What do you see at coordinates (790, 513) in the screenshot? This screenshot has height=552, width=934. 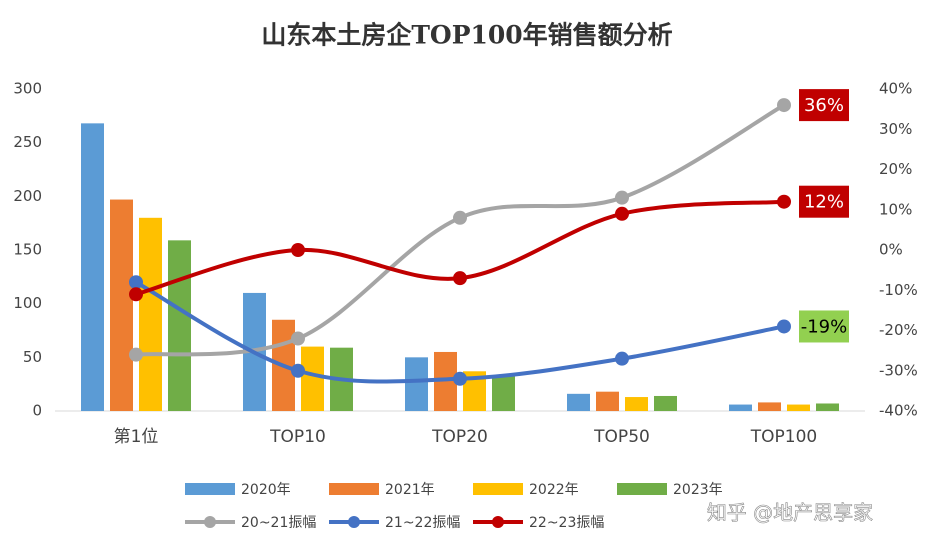 I see `watermark: 知乎 @地产思享家` at bounding box center [790, 513].